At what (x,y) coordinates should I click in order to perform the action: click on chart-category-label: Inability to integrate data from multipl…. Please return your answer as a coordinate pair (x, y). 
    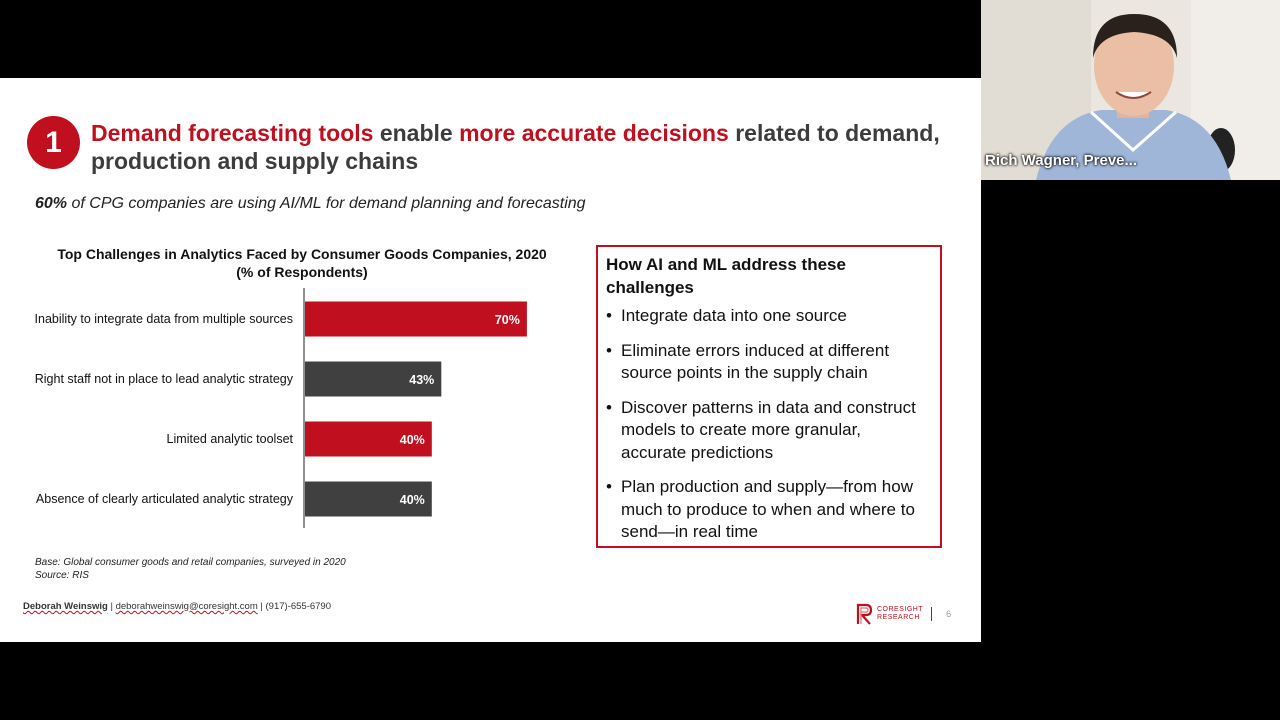
    Looking at the image, I should click on (164, 319).